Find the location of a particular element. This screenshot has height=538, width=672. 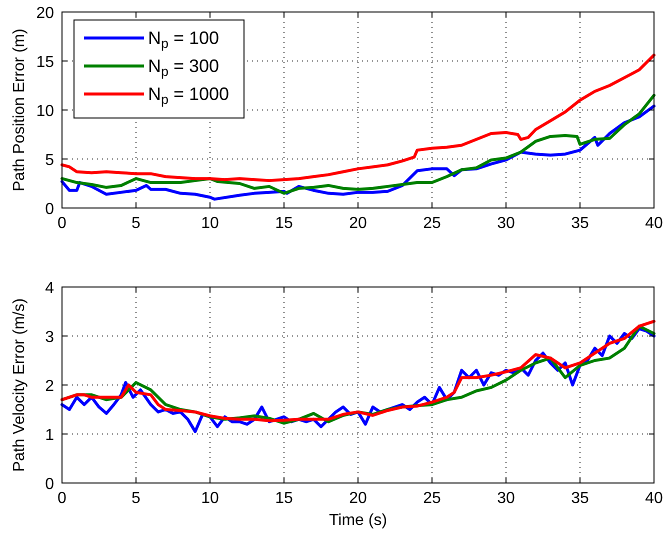

y-tick-label: 10 is located at coordinates (45, 111).